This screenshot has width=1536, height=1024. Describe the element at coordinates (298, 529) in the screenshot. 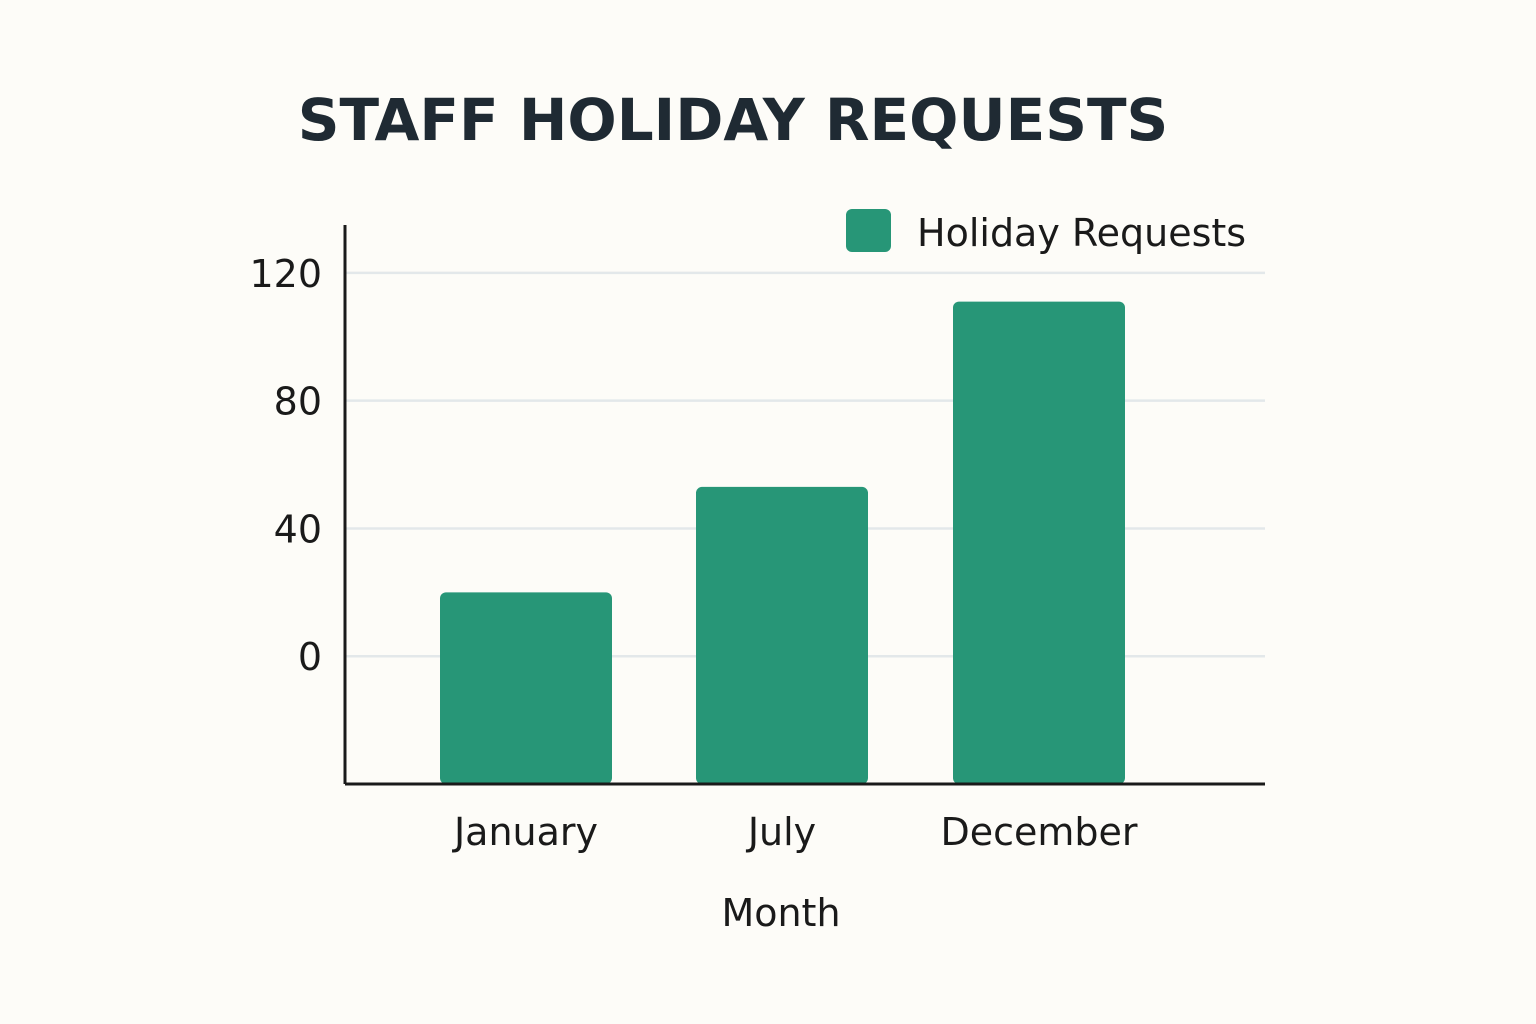

I see `y-tick-label-1: 40` at that location.